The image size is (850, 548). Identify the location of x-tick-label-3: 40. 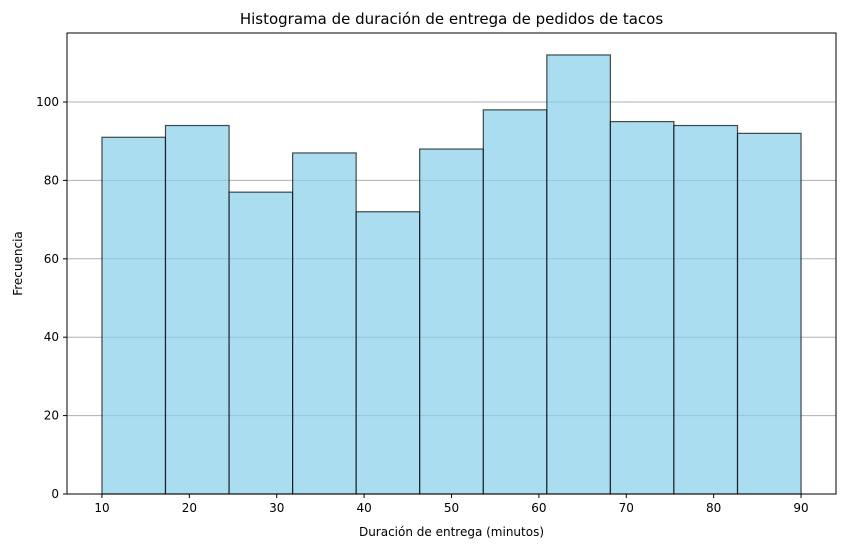
(363, 508).